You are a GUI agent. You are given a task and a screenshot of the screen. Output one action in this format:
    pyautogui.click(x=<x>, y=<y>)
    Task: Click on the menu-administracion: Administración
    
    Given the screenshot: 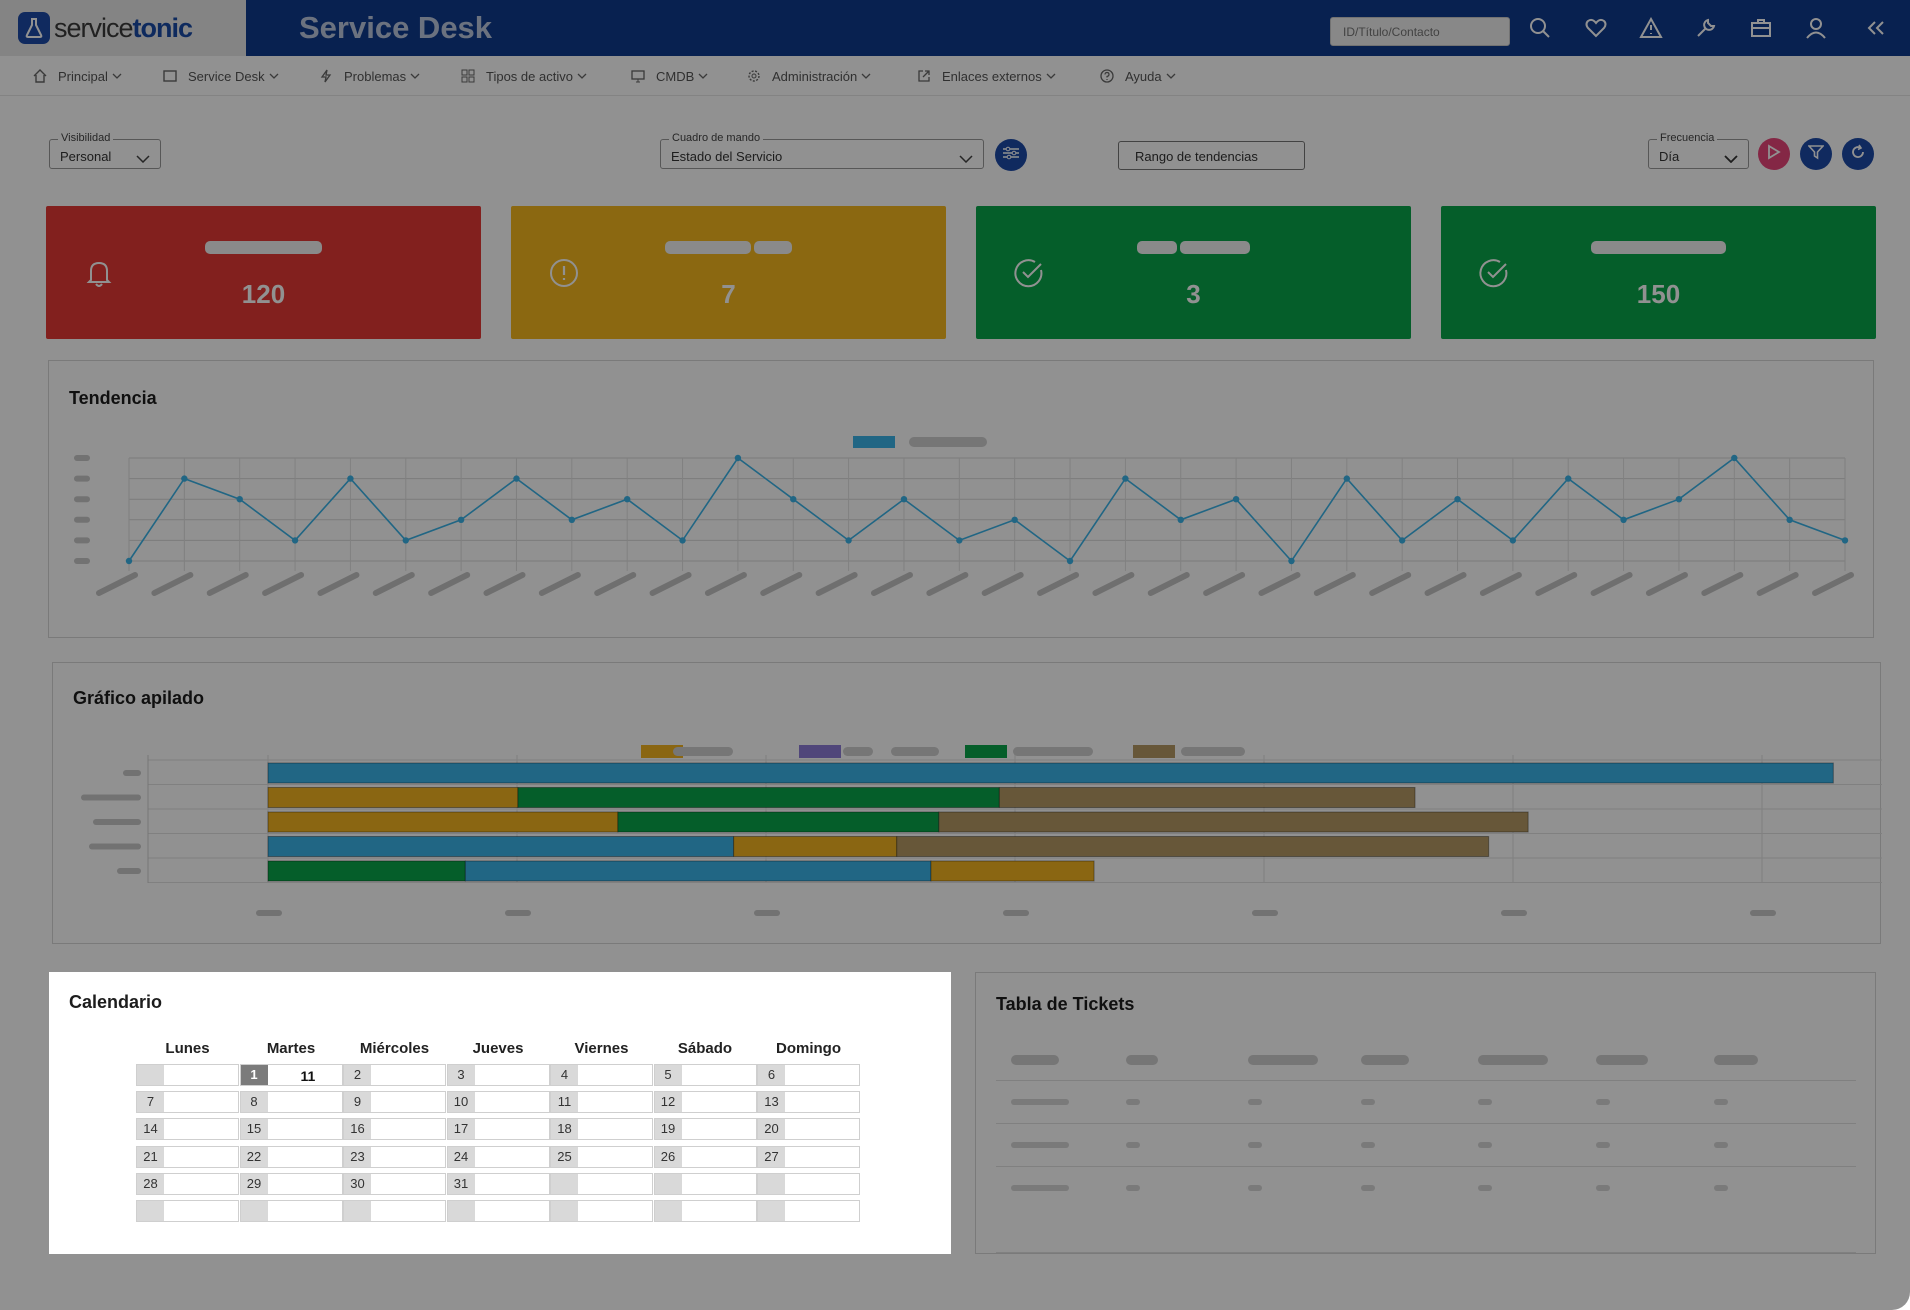 What is the action you would take?
    pyautogui.click(x=808, y=76)
    